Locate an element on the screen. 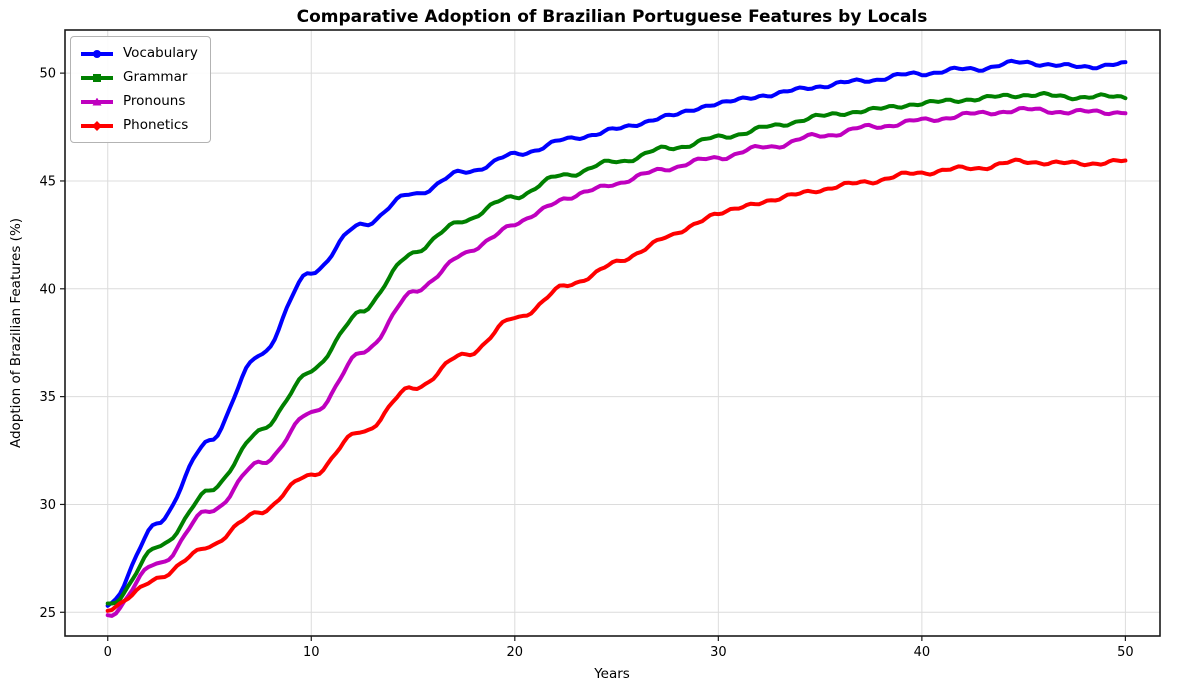 This screenshot has height=690, width=1189. square-marker-icon is located at coordinates (97, 77).